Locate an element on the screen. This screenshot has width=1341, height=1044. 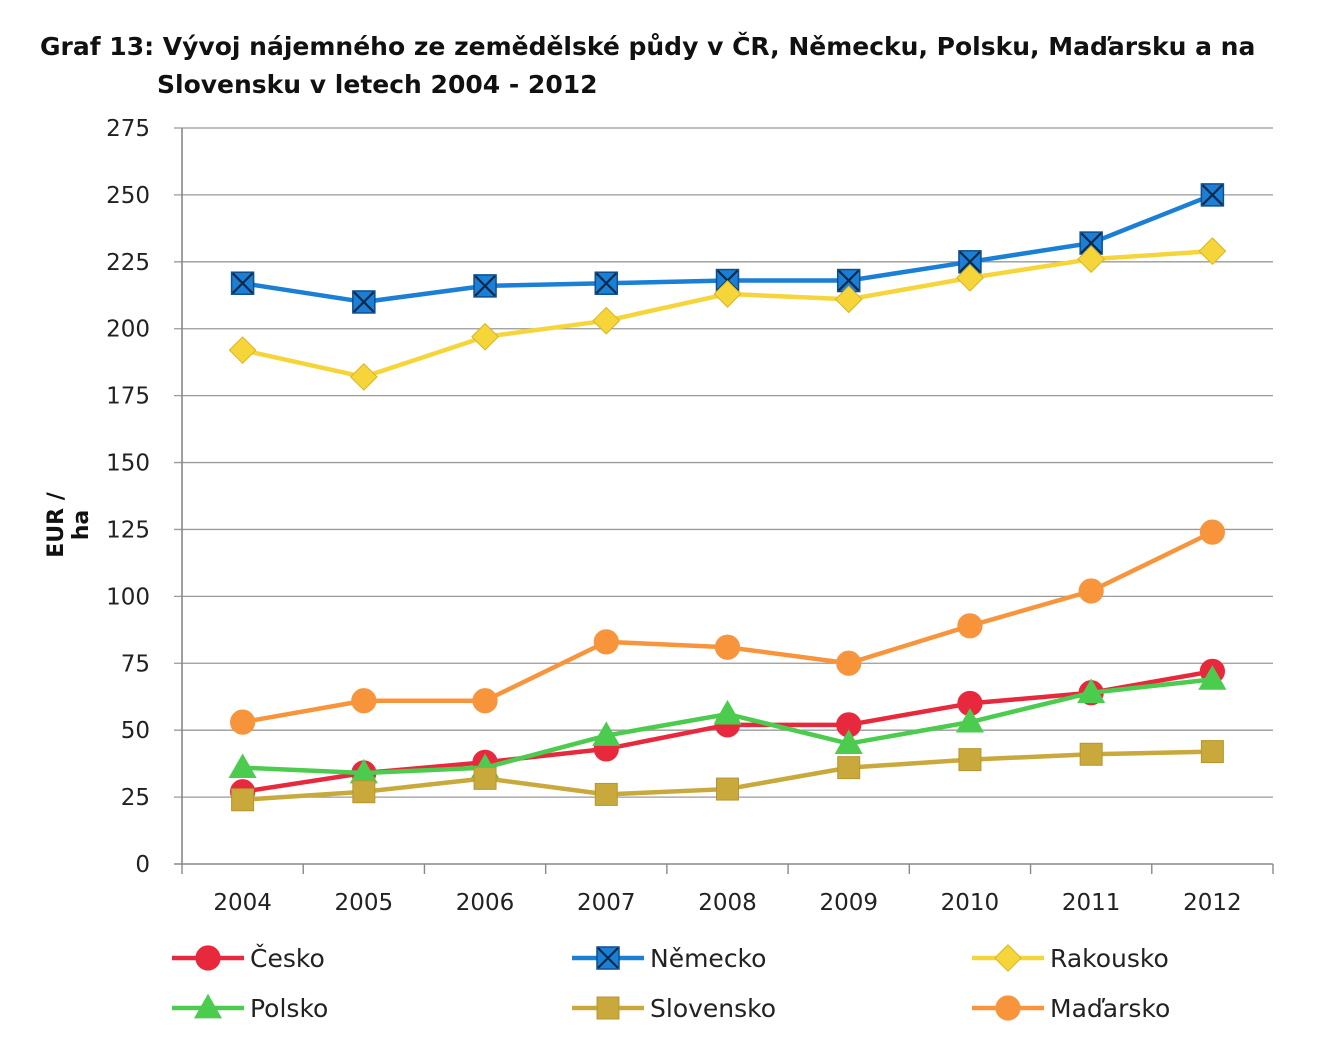
x-tick-label: 2012 is located at coordinates (1212, 903).